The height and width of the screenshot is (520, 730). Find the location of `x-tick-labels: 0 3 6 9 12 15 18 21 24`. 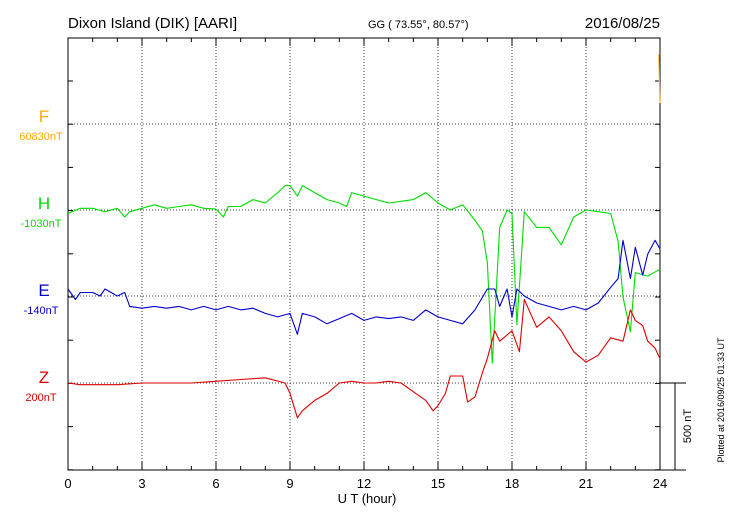

x-tick-labels: 0 3 6 9 12 15 18 21 24 is located at coordinates (365, 483).